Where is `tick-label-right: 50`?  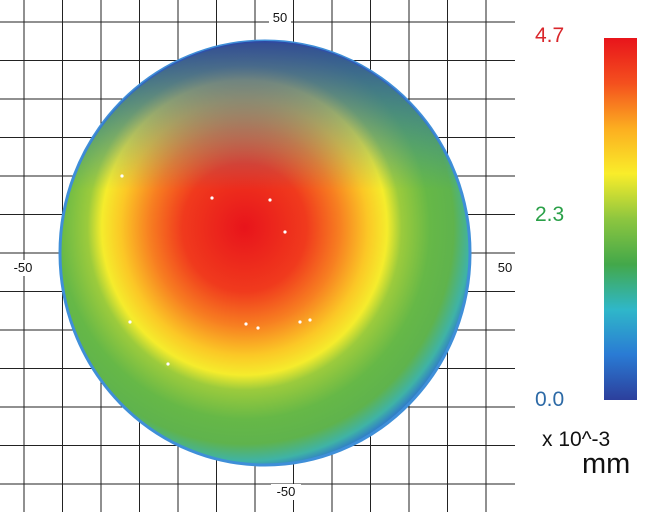
tick-label-right: 50 is located at coordinates (505, 267).